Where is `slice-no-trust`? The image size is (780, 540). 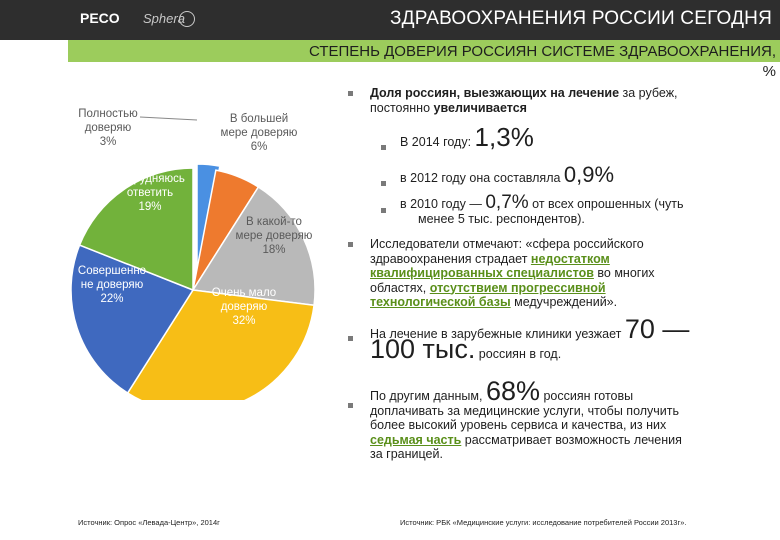
slice-no-trust is located at coordinates (132, 319).